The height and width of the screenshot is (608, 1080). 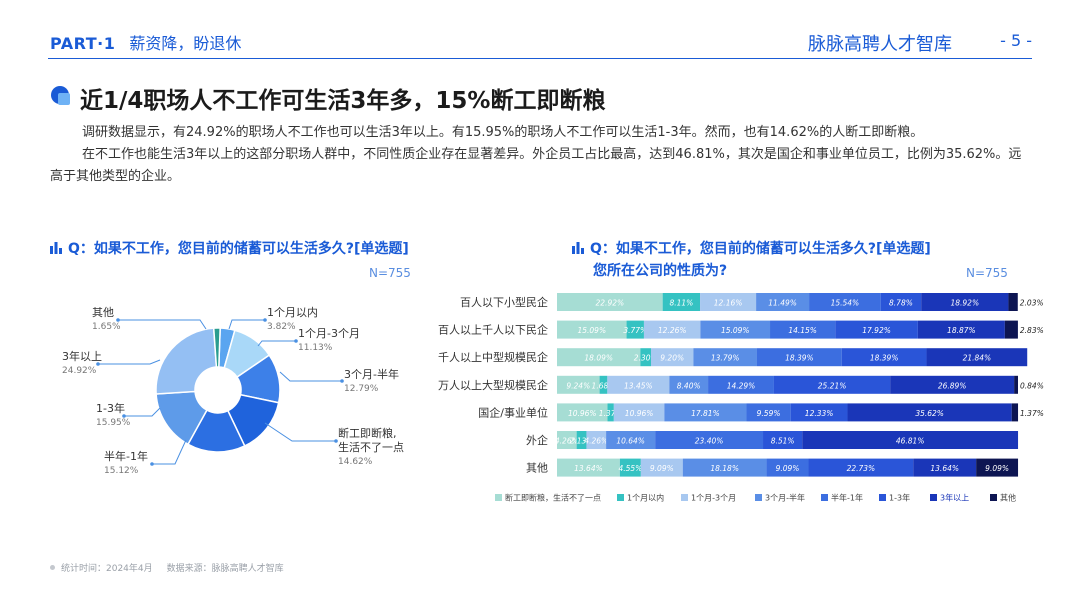 What do you see at coordinates (361, 389) in the screenshot?
I see `donut-value-label: 12.79%` at bounding box center [361, 389].